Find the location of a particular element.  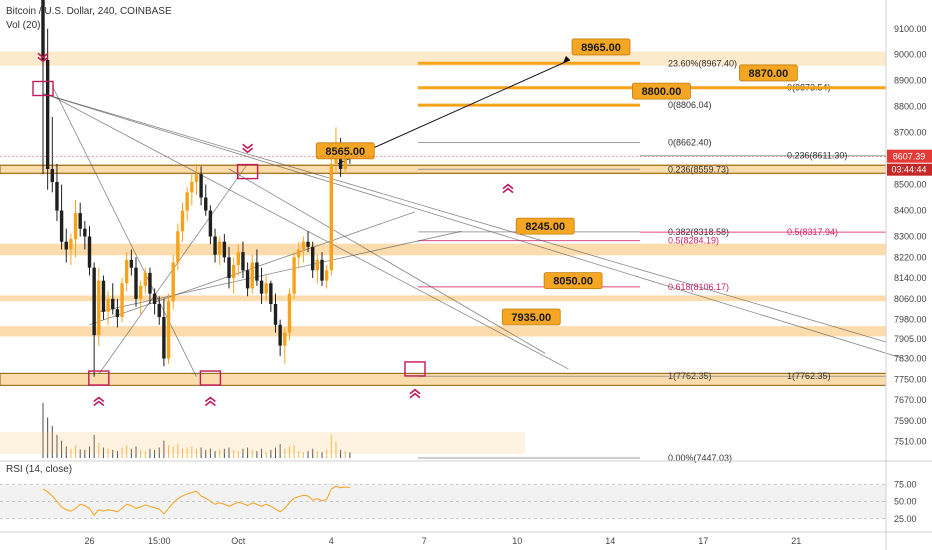

x-tick-label: Oct is located at coordinates (238, 541).